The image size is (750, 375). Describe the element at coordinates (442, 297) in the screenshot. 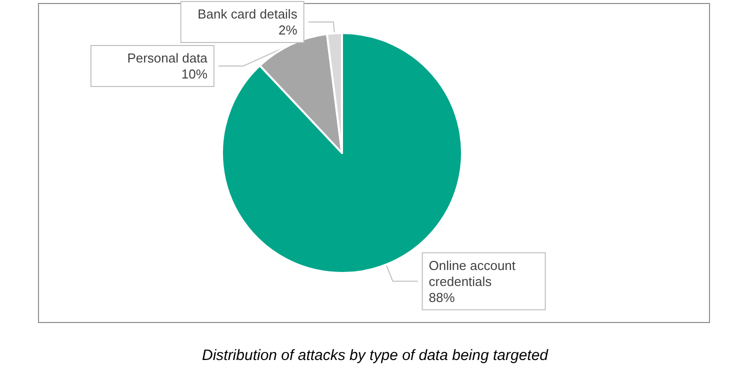

I see `data-label: 88%` at that location.